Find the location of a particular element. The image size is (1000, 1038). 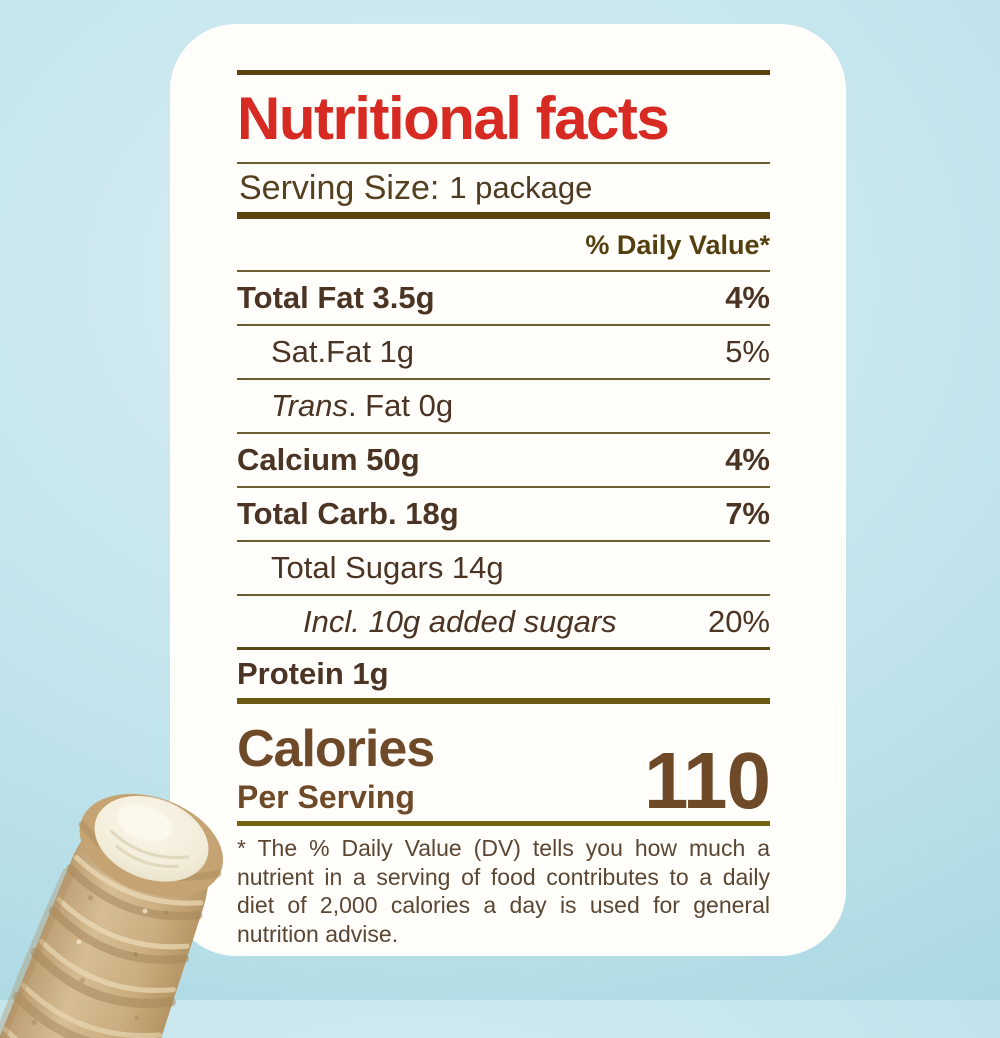

divider-serving-top is located at coordinates (503, 163).